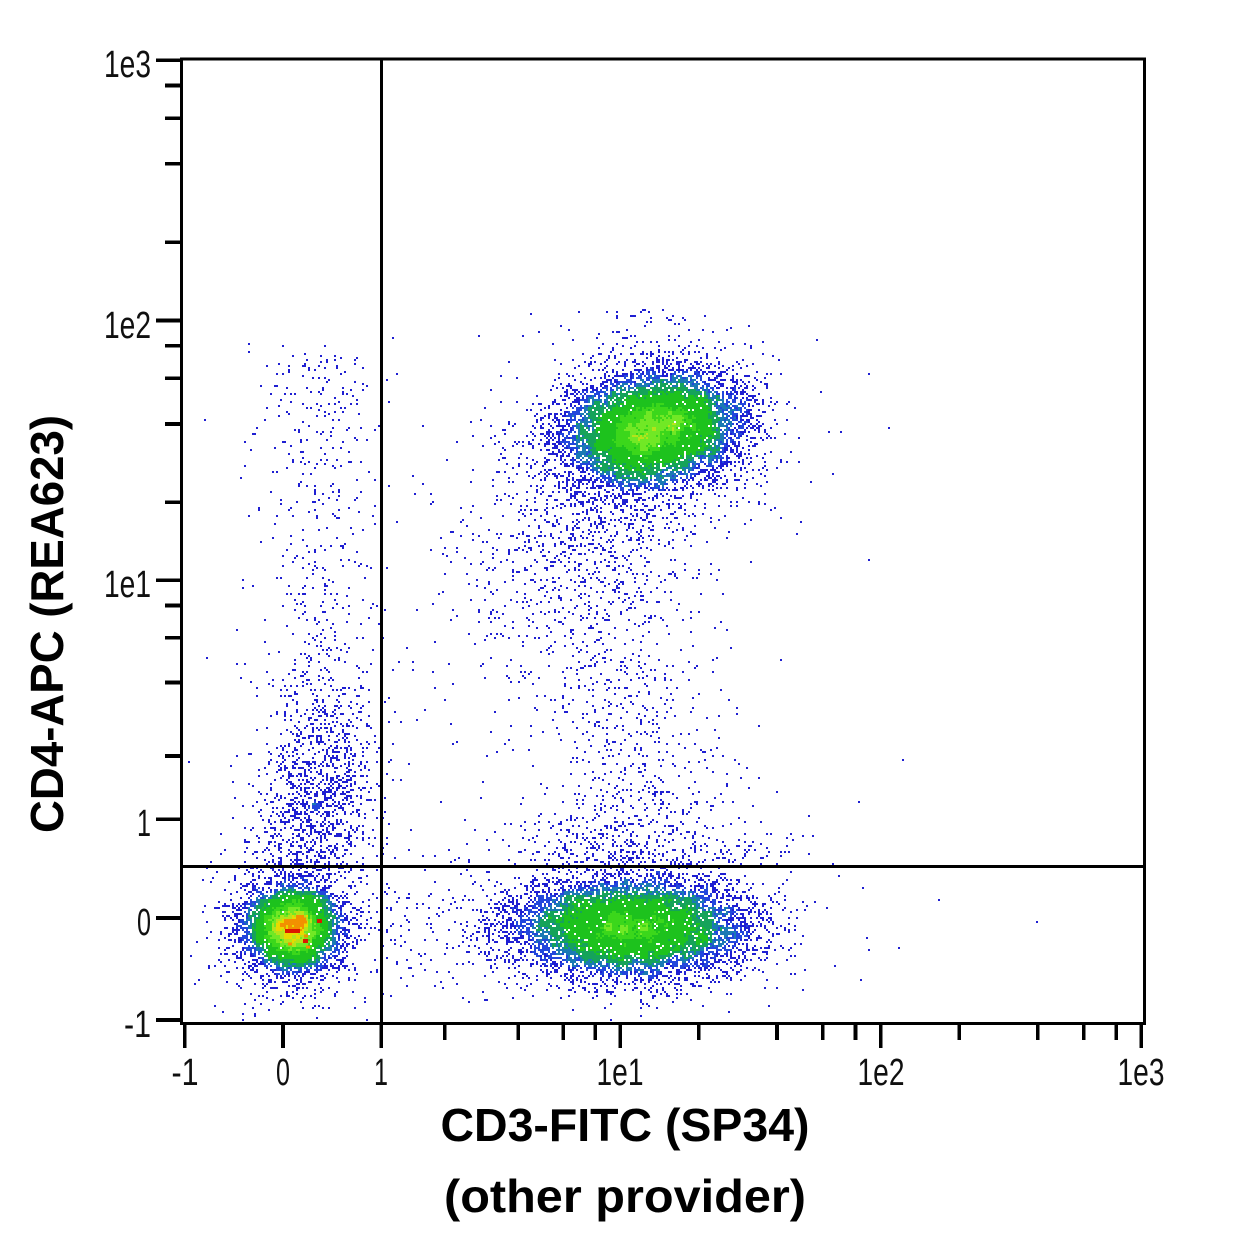 The width and height of the screenshot is (1250, 1250). Describe the element at coordinates (47, 624) in the screenshot. I see `svg-text: CD4-APC (REA623)` at that location.